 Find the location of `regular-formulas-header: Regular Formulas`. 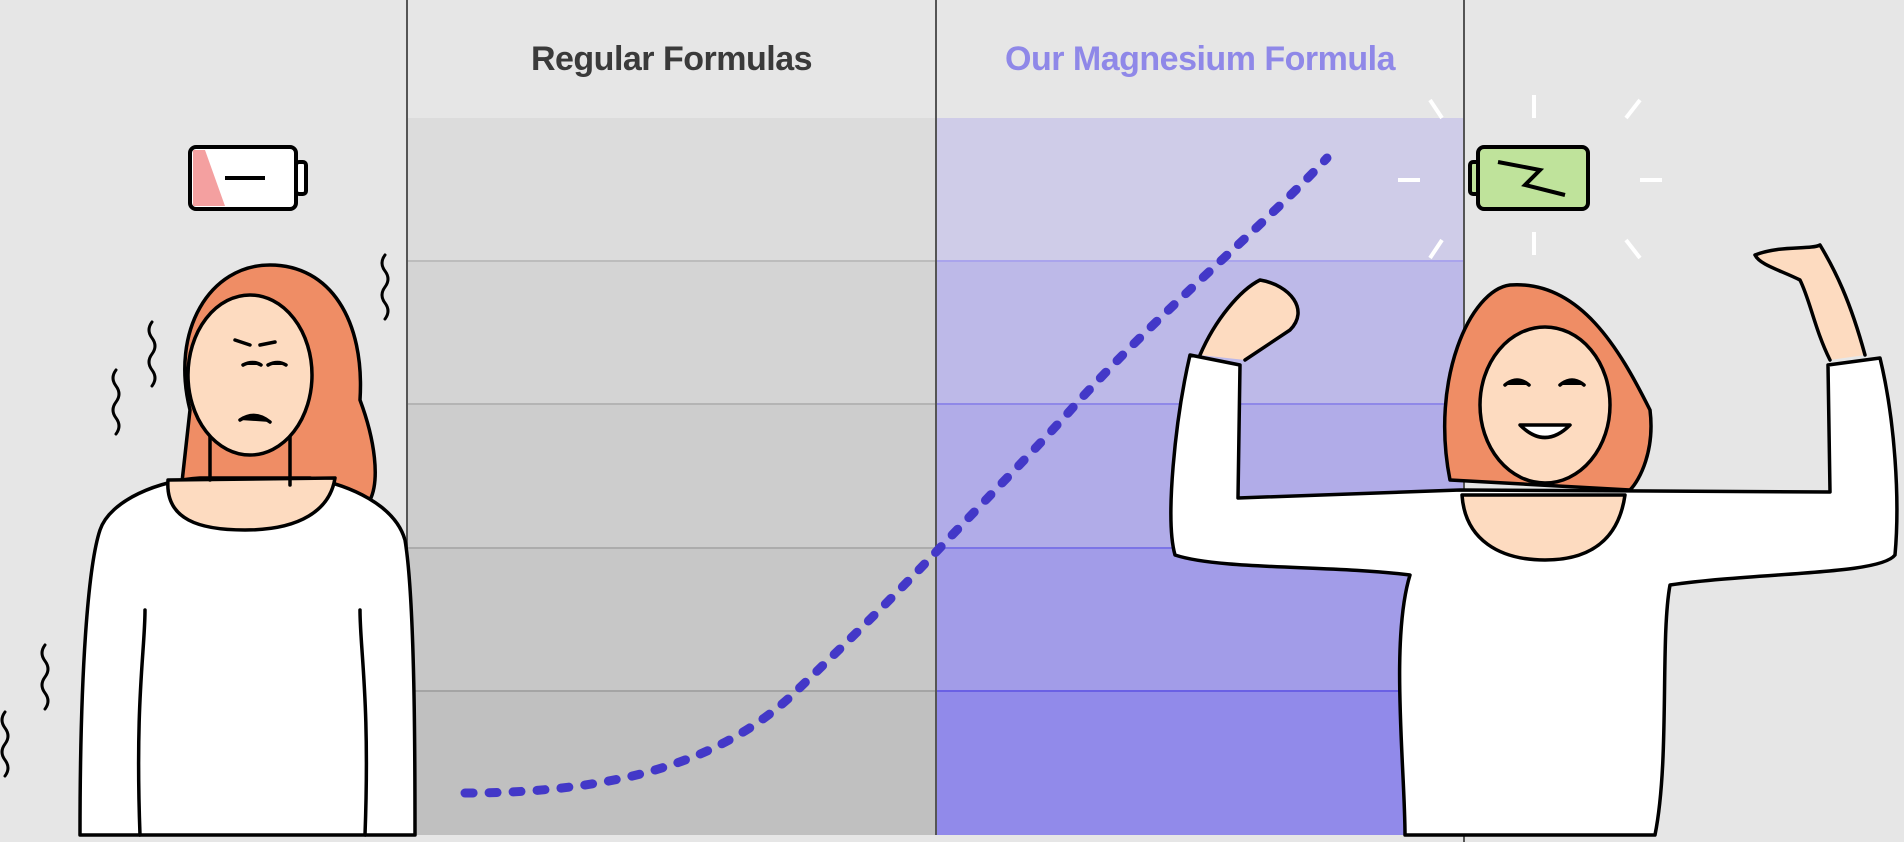

regular-formulas-header: Regular Formulas is located at coordinates (671, 58).